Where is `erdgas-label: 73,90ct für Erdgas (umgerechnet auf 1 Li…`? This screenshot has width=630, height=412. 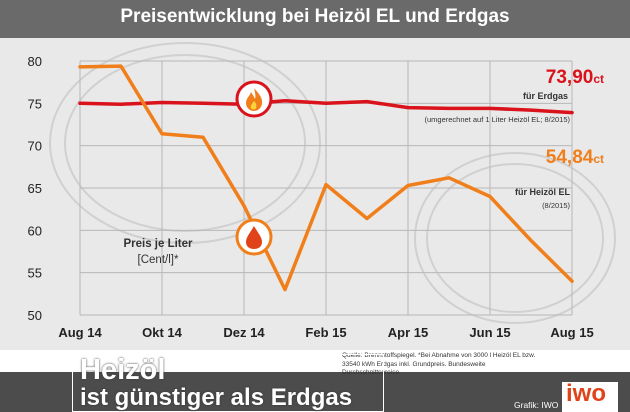 erdgas-label: 73,90ct für Erdgas (umgerechnet auf 1 Li… is located at coordinates (514, 95).